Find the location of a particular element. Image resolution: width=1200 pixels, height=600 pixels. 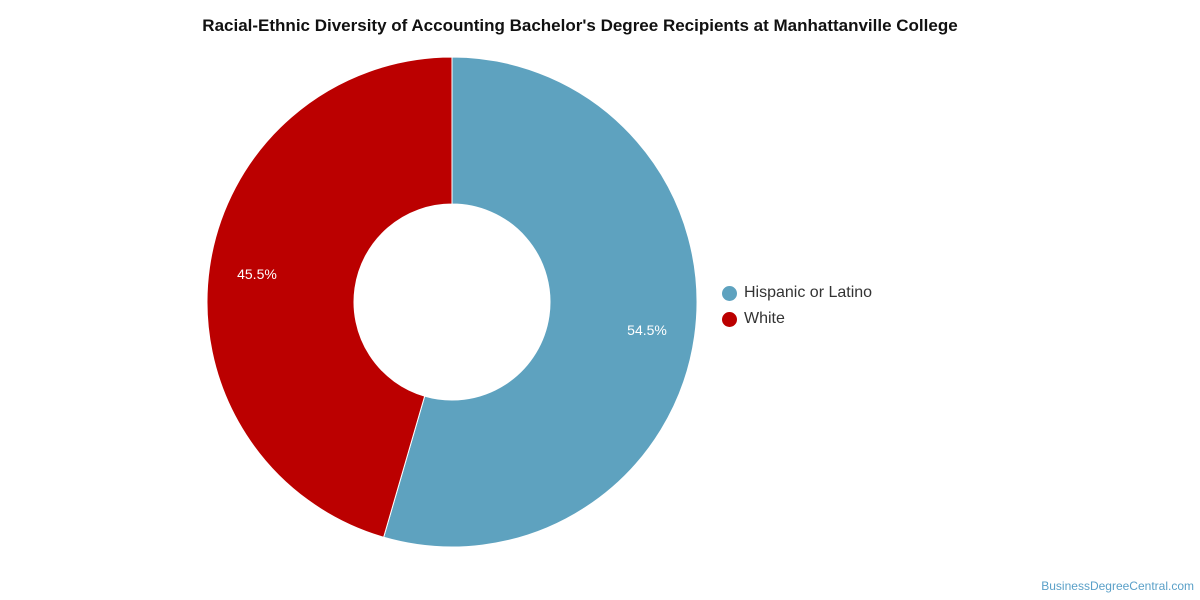

legend-item-hispanic-or-latino: Hispanic or Latino is located at coordinates (797, 293).